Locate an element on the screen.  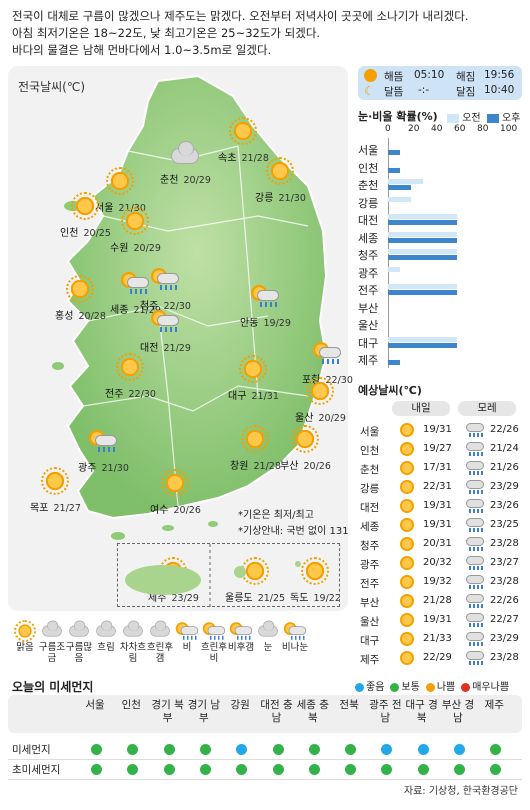
city-name: 부산 is located at coordinates (289, 466).